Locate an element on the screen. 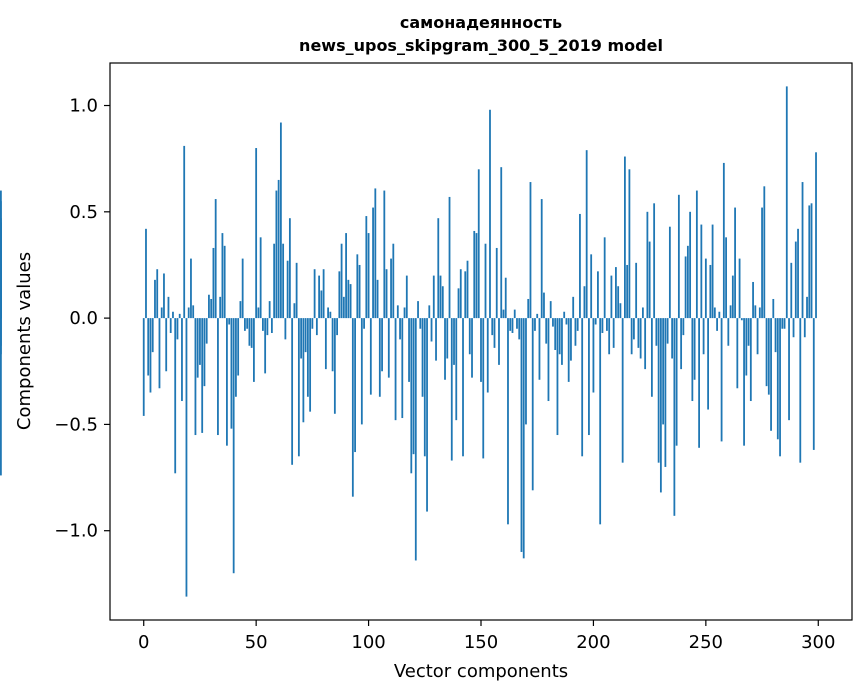 This screenshot has width=867, height=696. y-axis-ticks: −1.0 −0.5 0.0 0.5 1.0 is located at coordinates (82, 319).